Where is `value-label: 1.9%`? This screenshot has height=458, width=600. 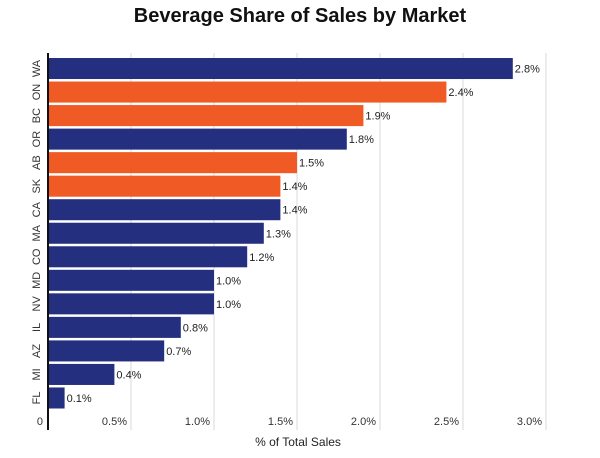
value-label: 1.9% is located at coordinates (377, 117).